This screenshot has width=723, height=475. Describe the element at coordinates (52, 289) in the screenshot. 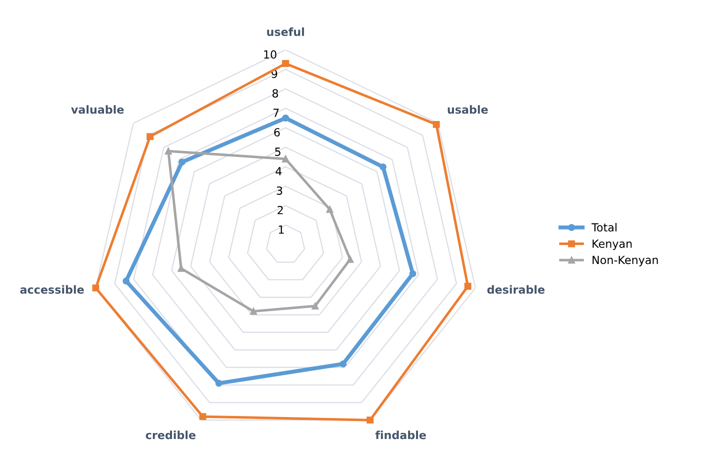

I see `spoke-label: accessible` at that location.